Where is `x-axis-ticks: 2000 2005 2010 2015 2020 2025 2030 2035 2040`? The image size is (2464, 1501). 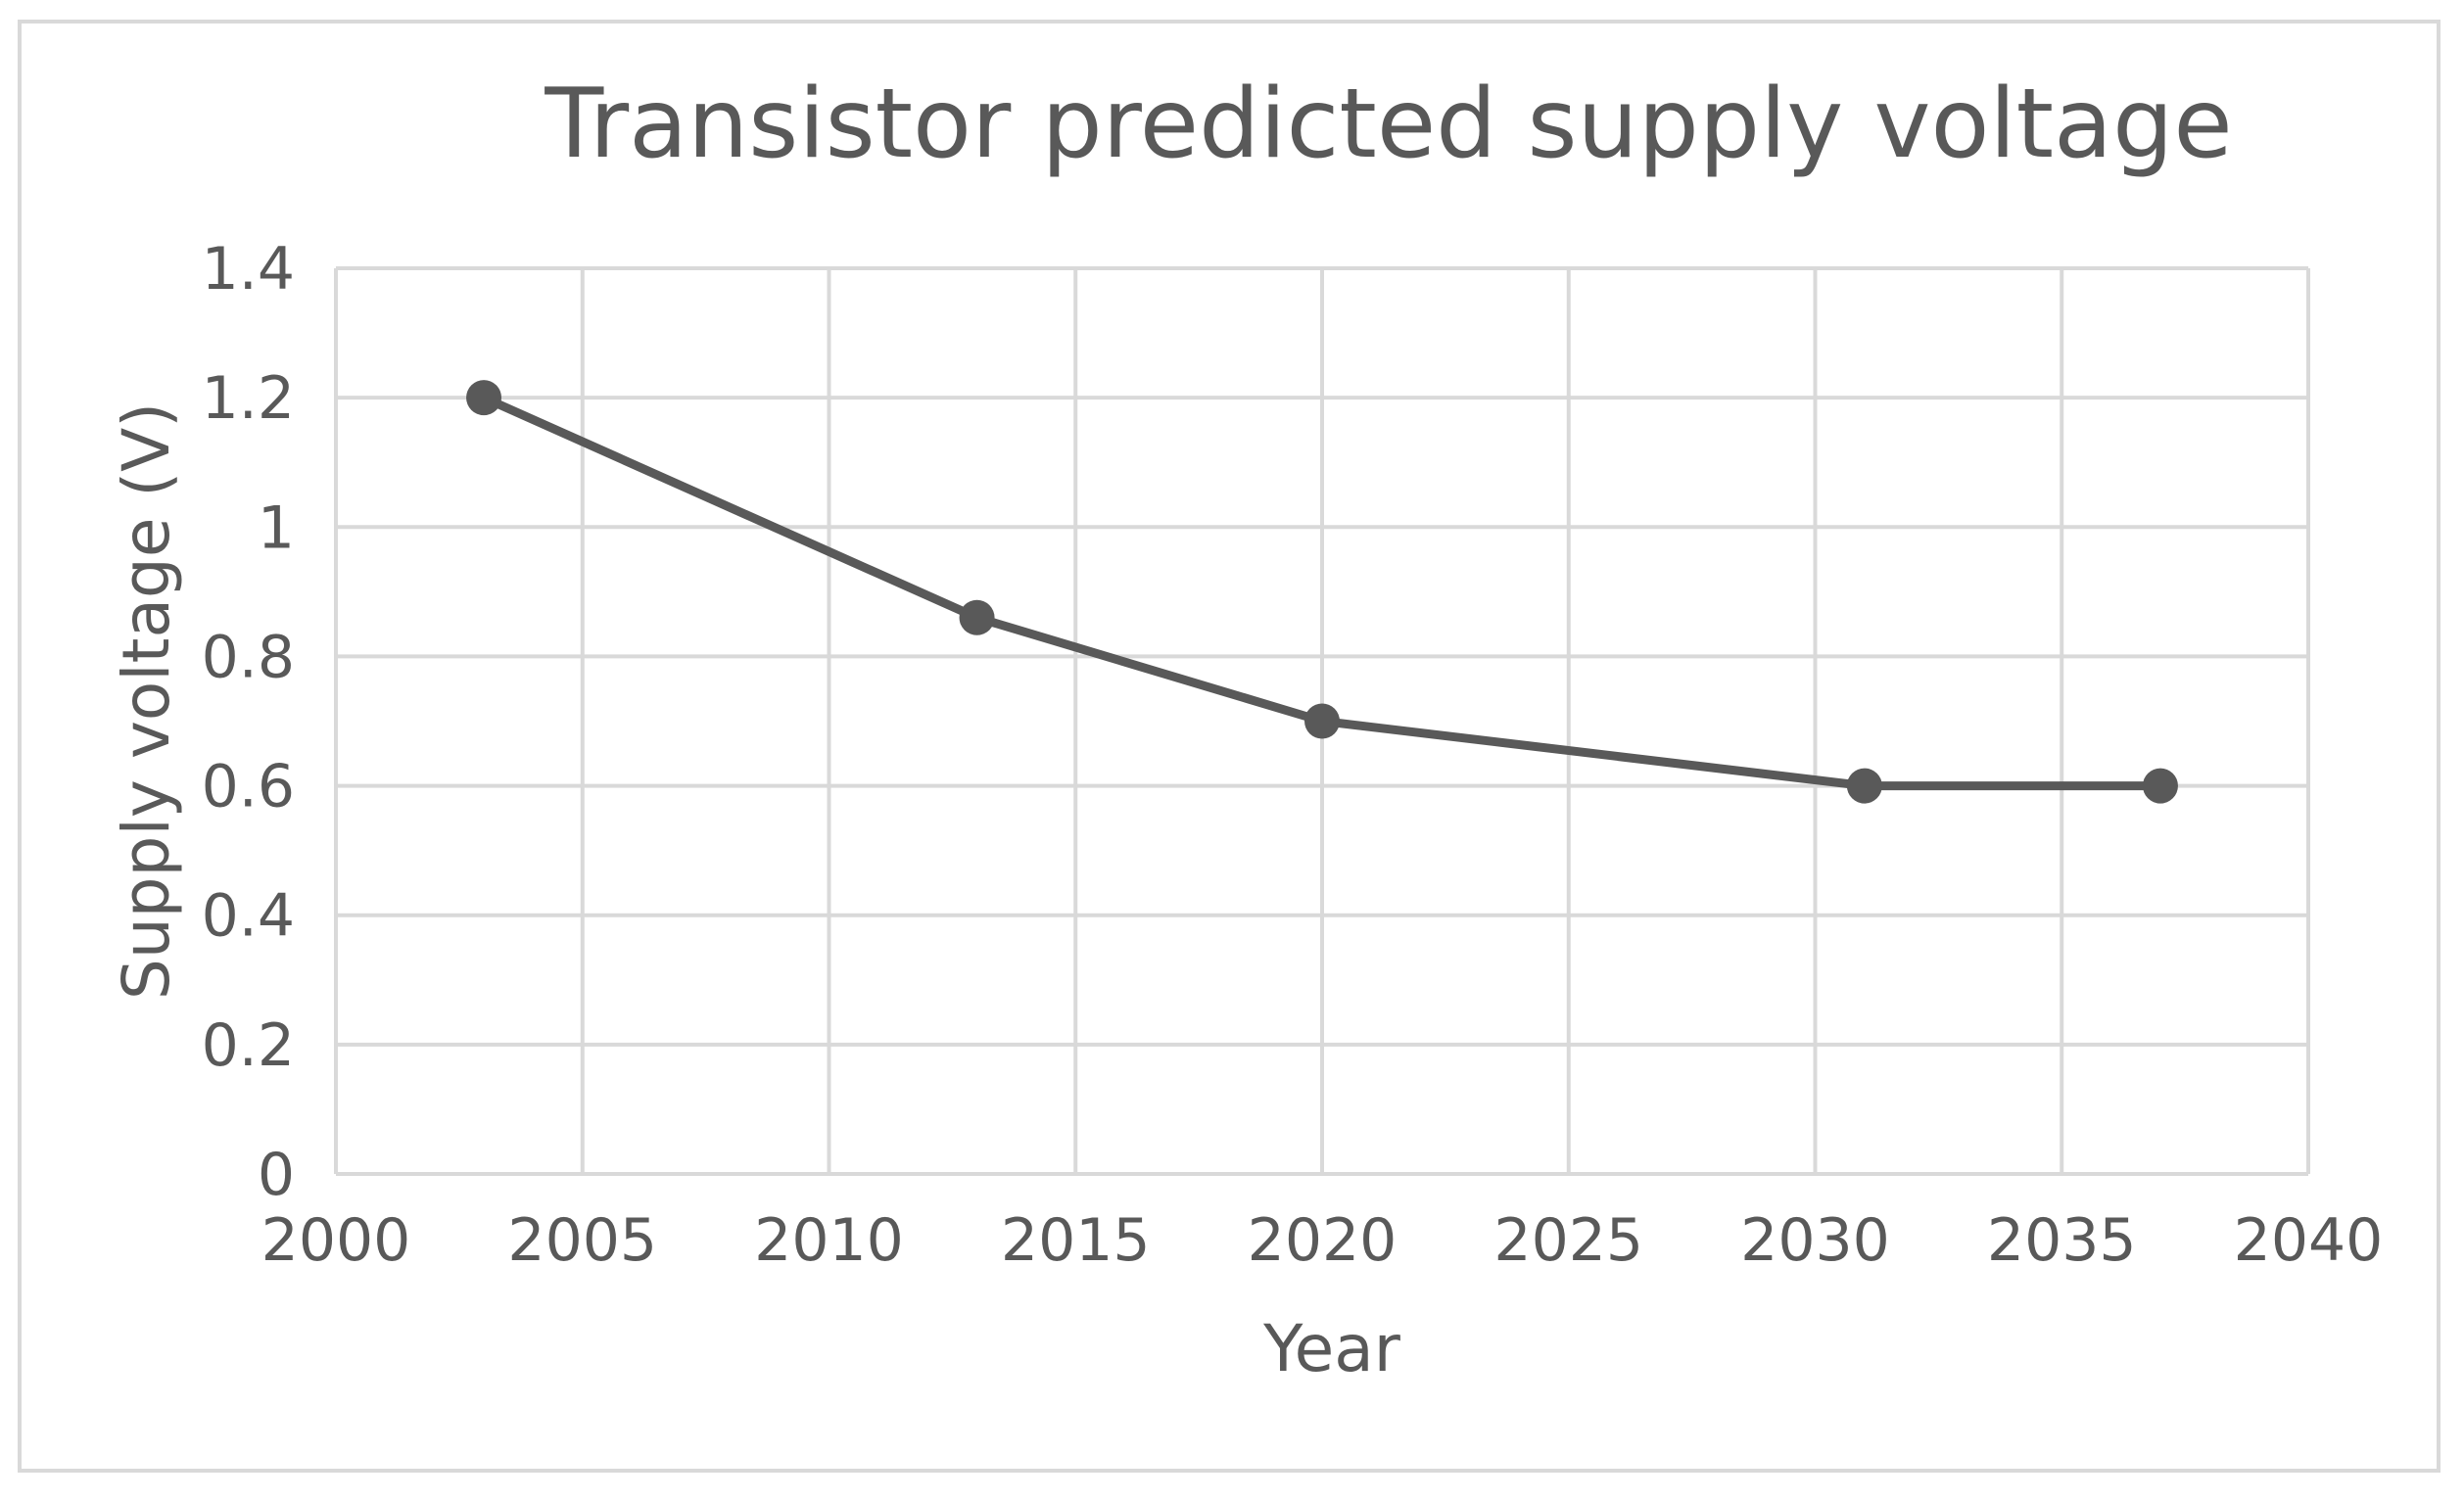 x-axis-ticks: 2000 2005 2010 2015 2020 2025 2030 2035 2040 is located at coordinates (1322, 1240).